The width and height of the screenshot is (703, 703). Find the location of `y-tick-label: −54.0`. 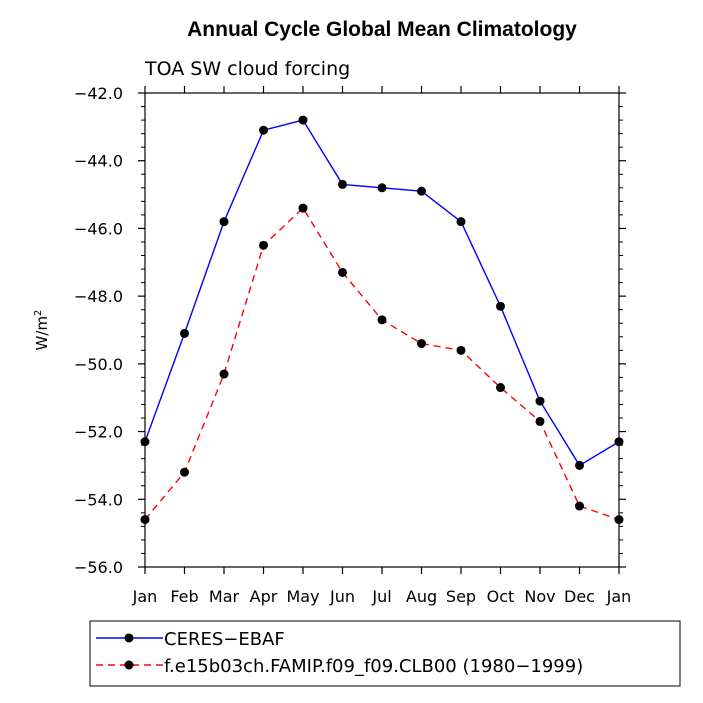

y-tick-label: −54.0 is located at coordinates (98, 499).